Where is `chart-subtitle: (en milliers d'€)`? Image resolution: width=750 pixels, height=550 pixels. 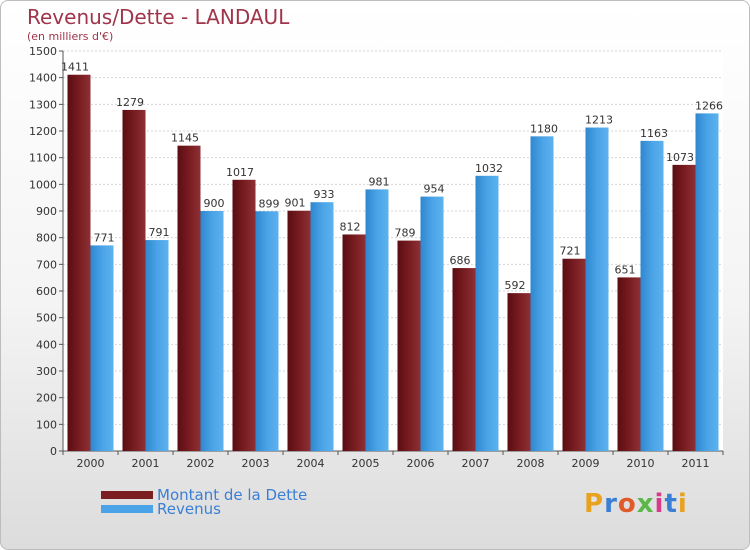
chart-subtitle: (en milliers d'€) is located at coordinates (70, 36).